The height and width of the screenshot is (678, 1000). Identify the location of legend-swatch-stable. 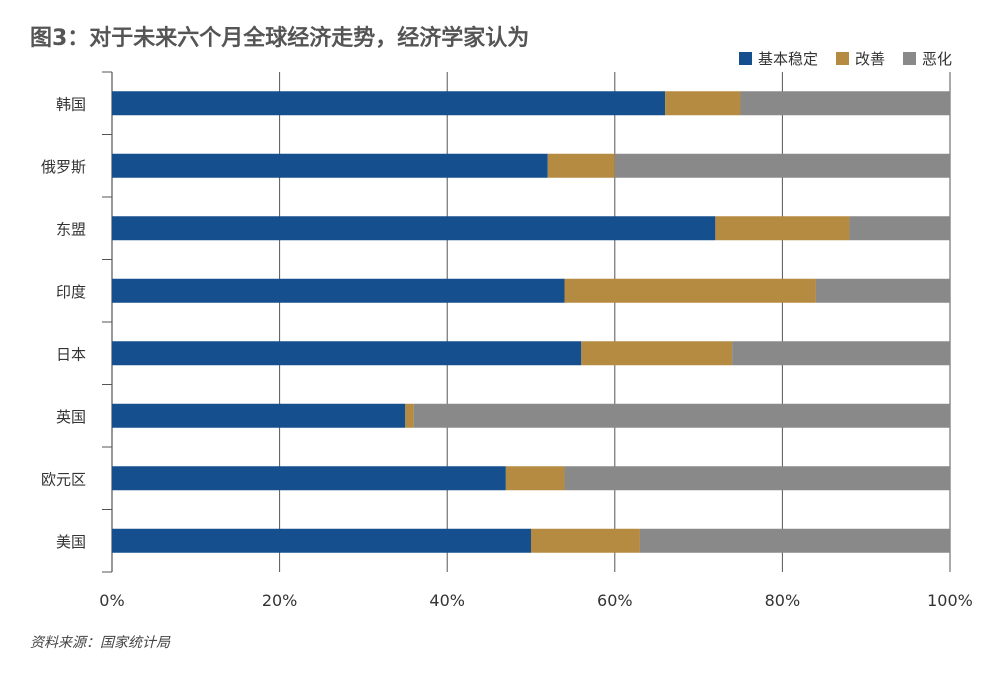
(745, 58).